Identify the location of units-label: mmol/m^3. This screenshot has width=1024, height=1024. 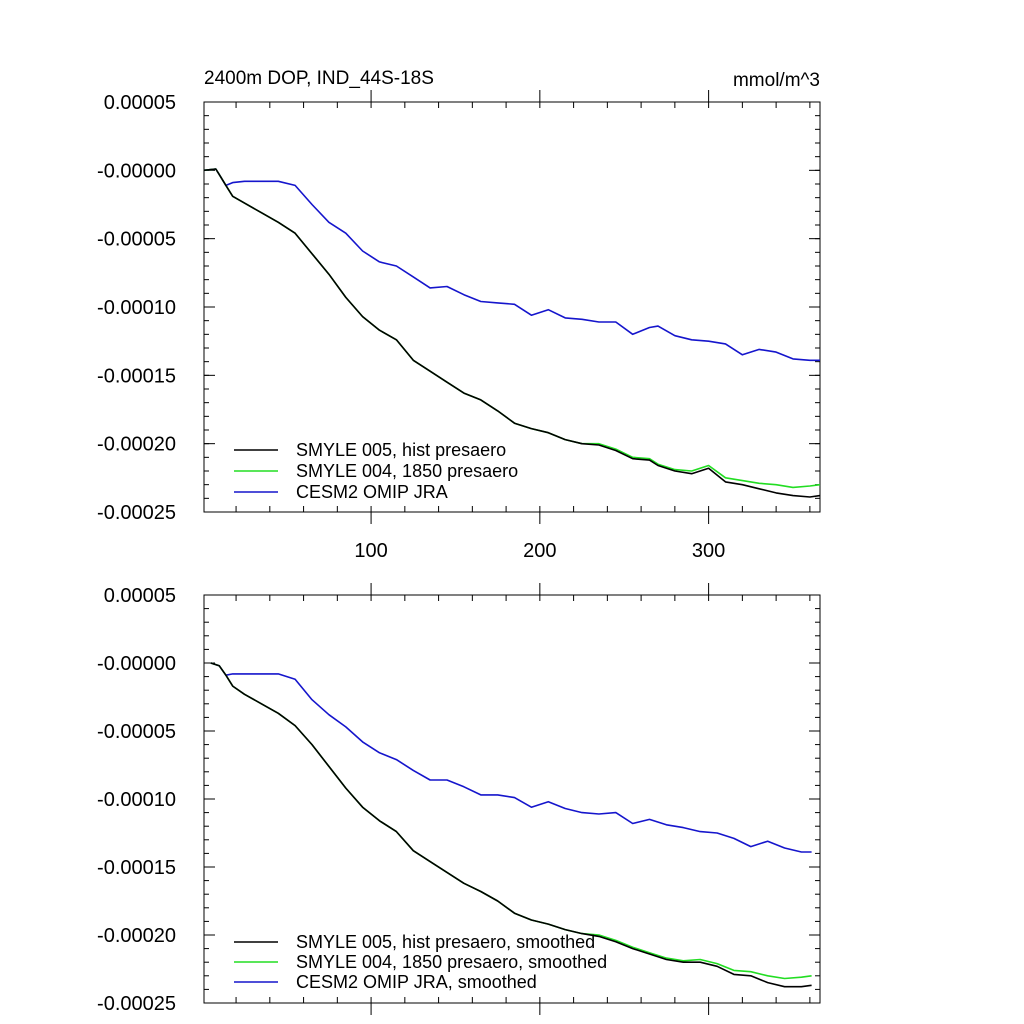
(776, 80).